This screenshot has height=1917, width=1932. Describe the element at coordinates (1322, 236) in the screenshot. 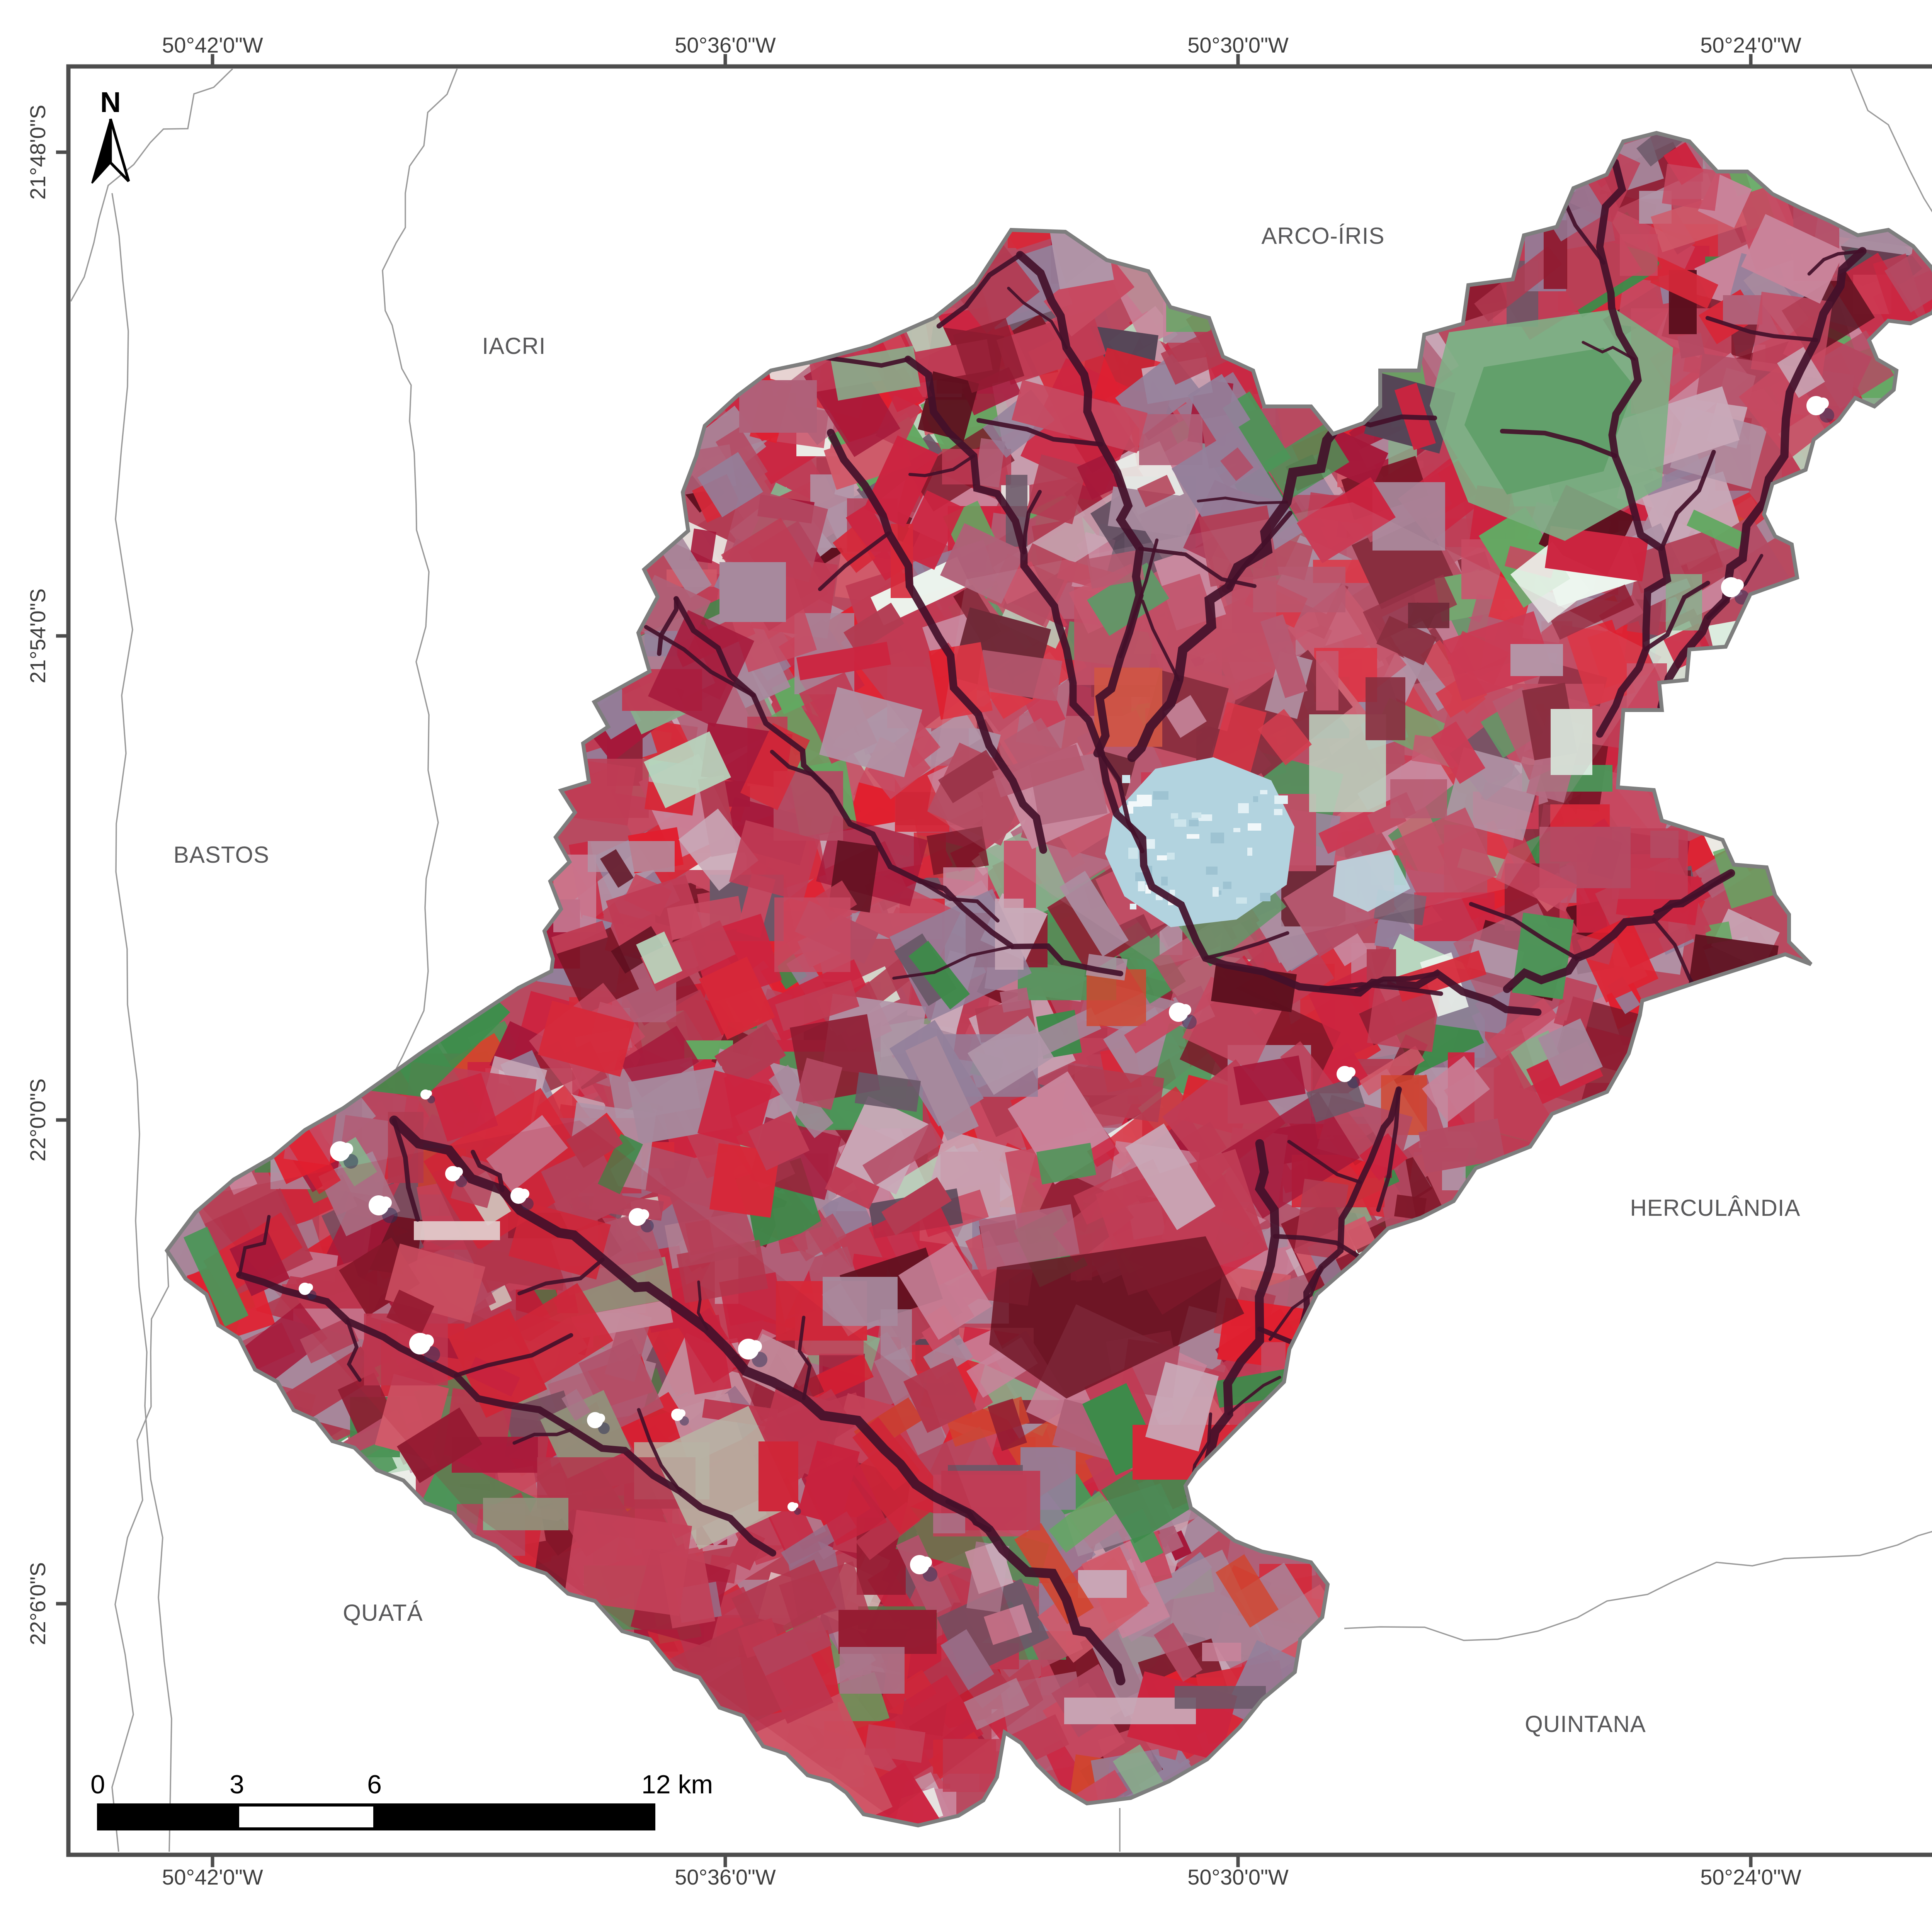

I see `svg-text: ARCO-ÍRIS` at that location.